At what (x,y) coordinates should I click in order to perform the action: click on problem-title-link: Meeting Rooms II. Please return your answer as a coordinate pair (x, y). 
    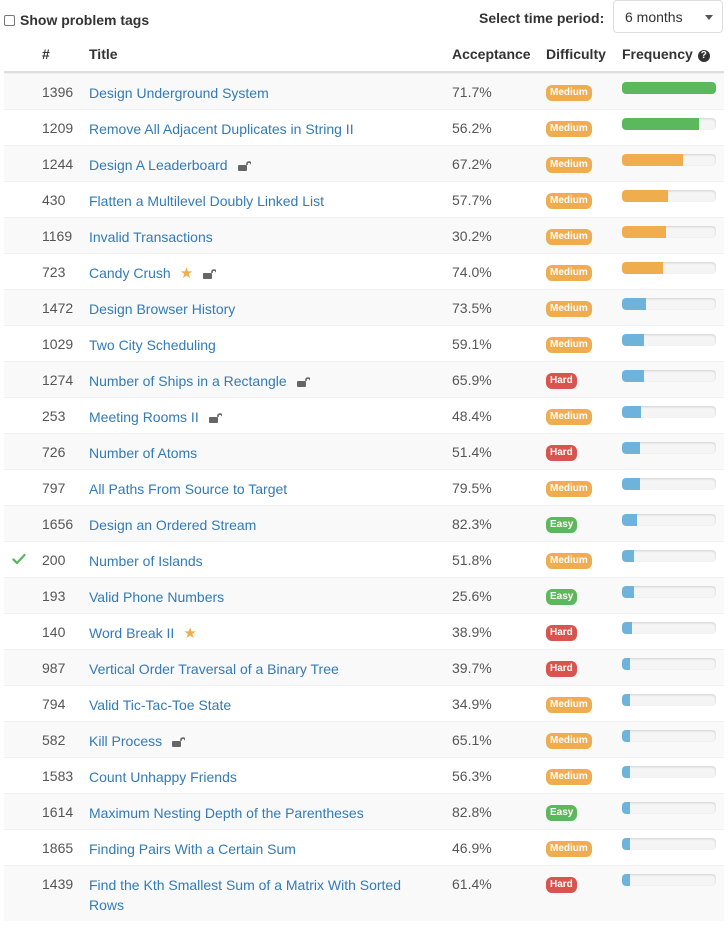
    Looking at the image, I should click on (144, 417).